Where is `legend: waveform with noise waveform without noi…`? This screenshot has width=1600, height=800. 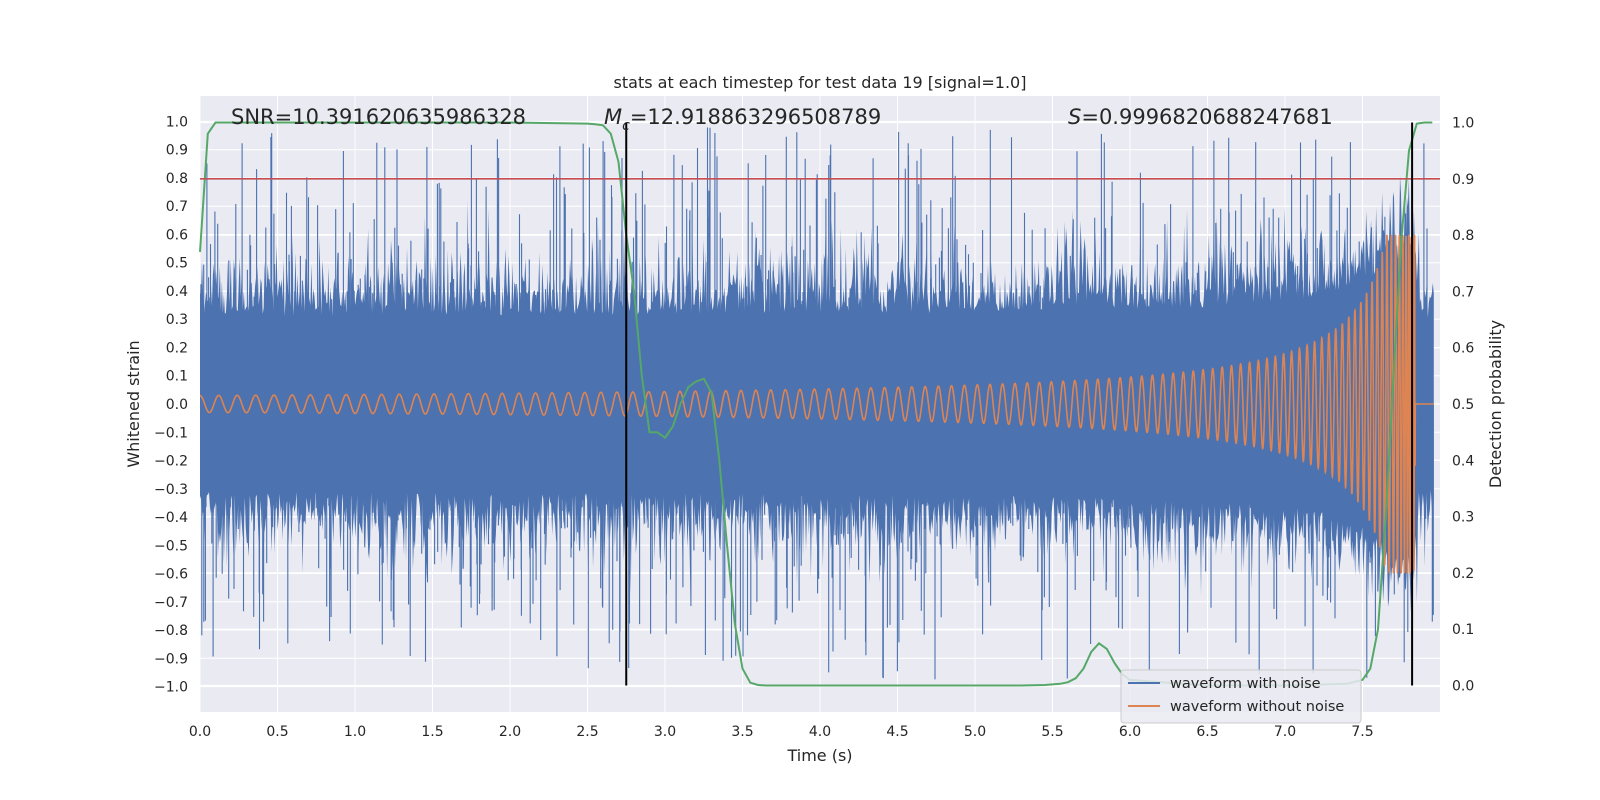 legend: waveform with noise waveform without noi… is located at coordinates (1241, 696).